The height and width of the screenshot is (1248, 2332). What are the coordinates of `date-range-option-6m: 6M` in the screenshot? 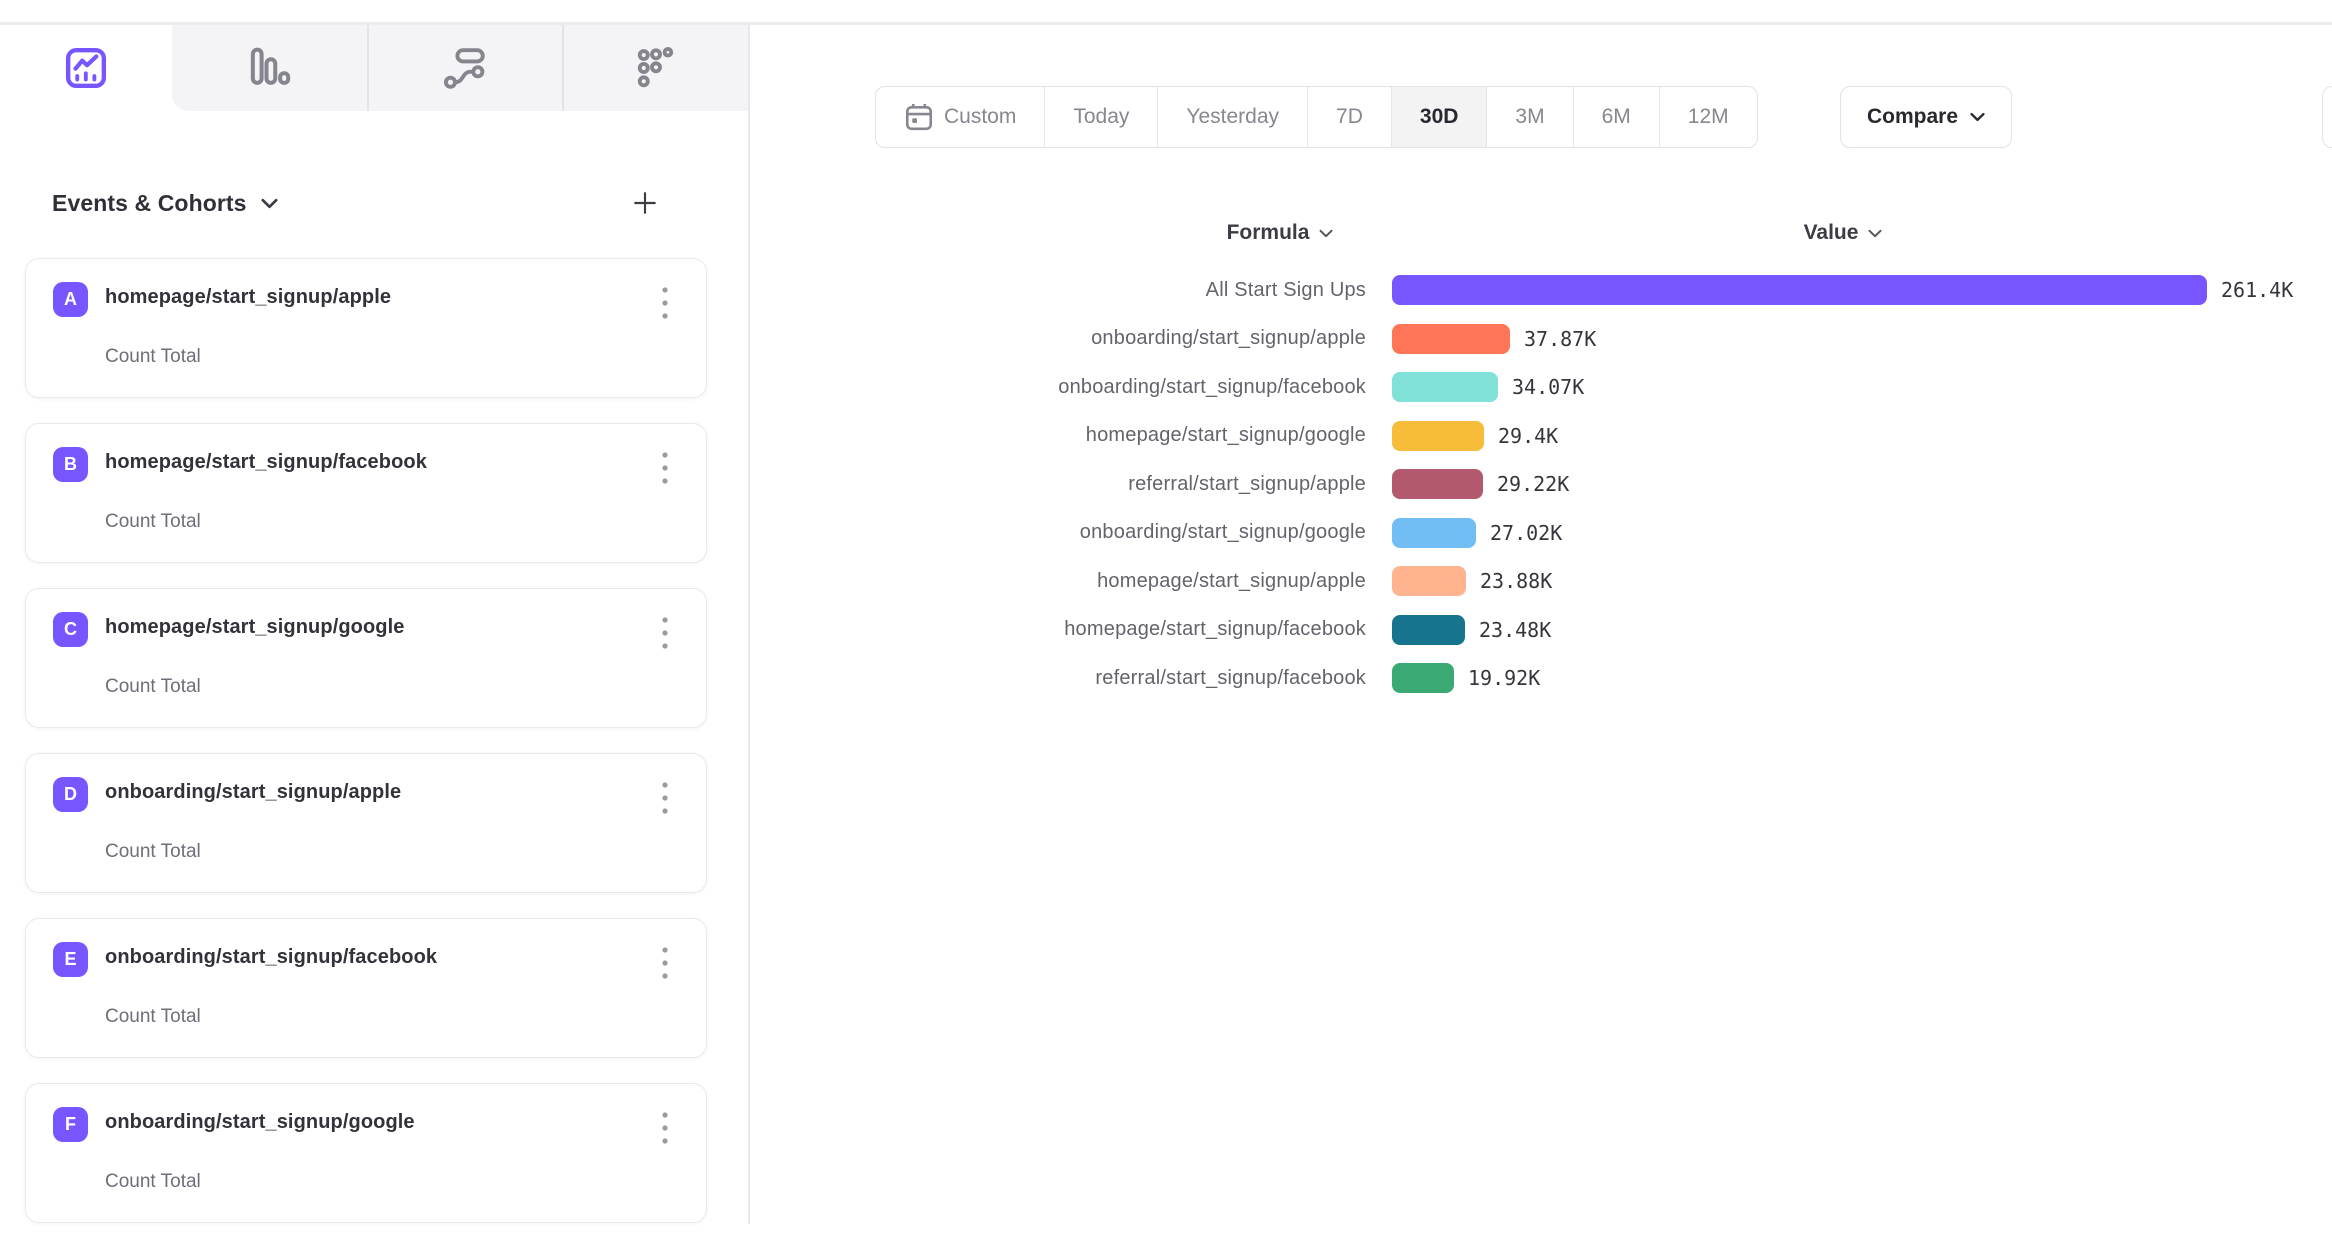 It's located at (1617, 117).